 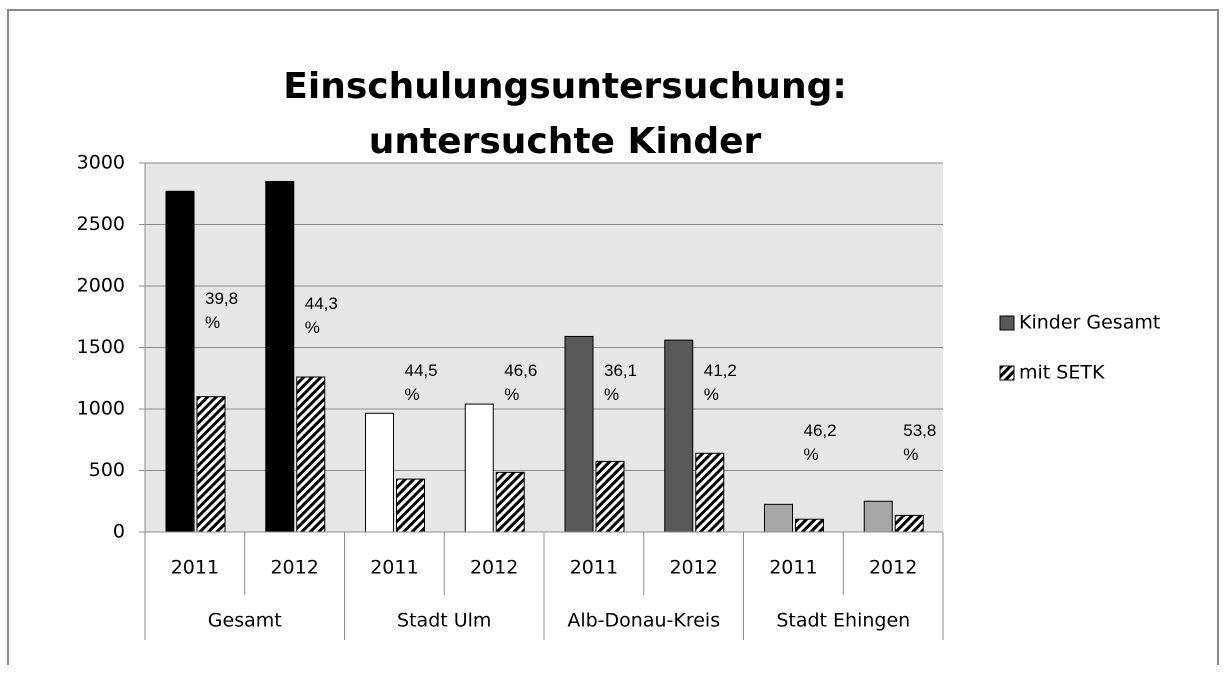 I want to click on data-label: 53,8%, so click(x=919, y=442).